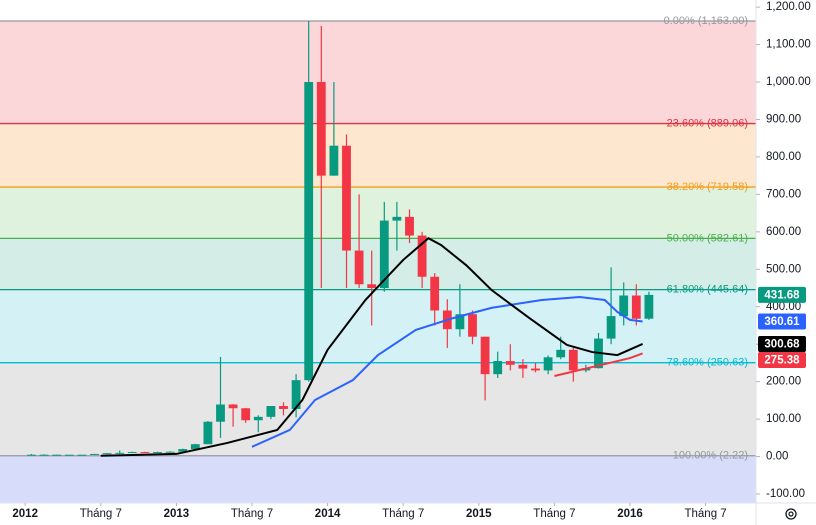 This screenshot has width=816, height=525. Describe the element at coordinates (788, 45) in the screenshot. I see `y-tick-label: 1,100.00` at that location.